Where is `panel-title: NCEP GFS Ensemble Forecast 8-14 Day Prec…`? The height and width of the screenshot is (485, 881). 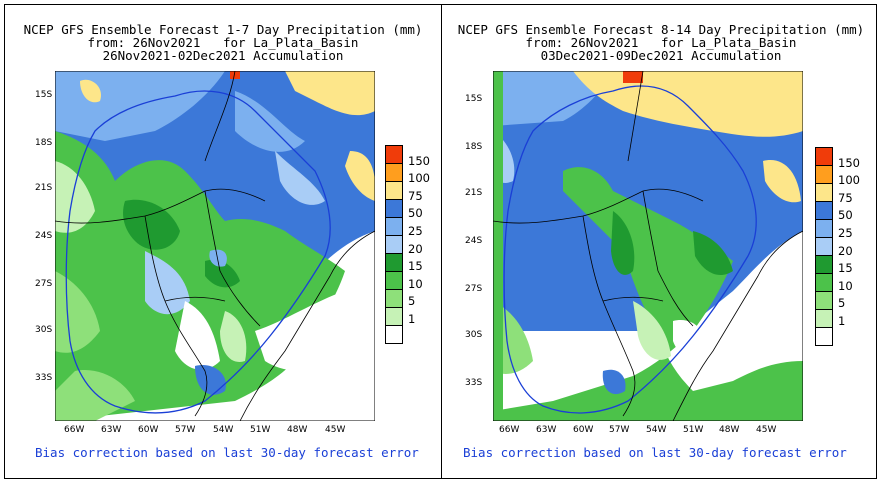 panel-title: NCEP GFS Ensemble Forecast 8-14 Day Prec… is located at coordinates (661, 29).